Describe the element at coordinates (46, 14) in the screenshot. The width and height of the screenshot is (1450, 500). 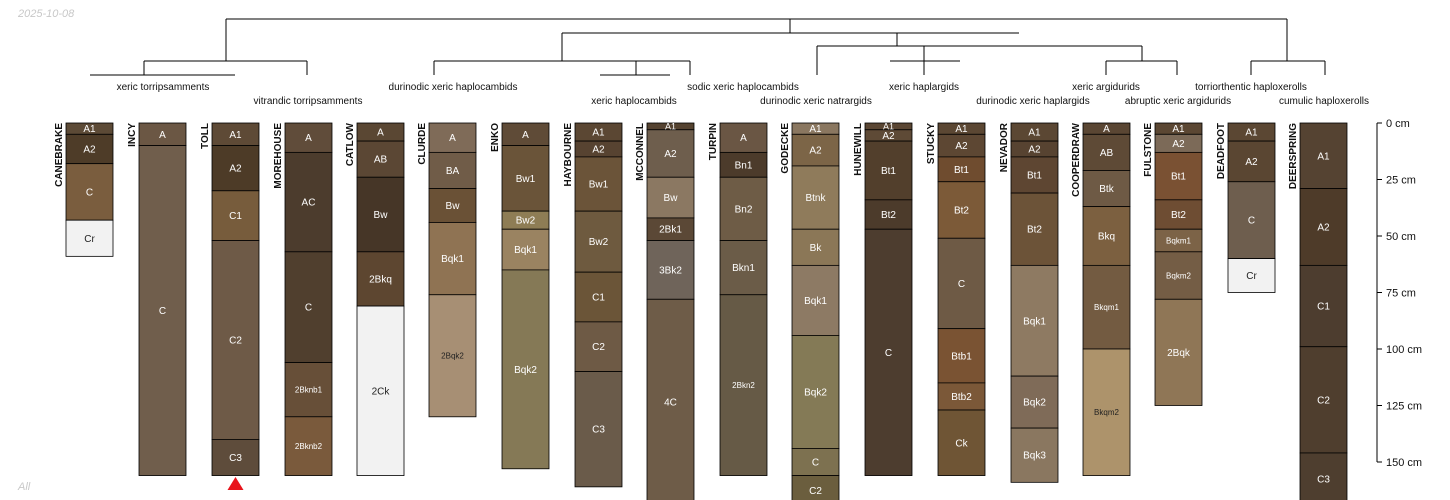
I see `date-stamp: 2025-10-08` at that location.